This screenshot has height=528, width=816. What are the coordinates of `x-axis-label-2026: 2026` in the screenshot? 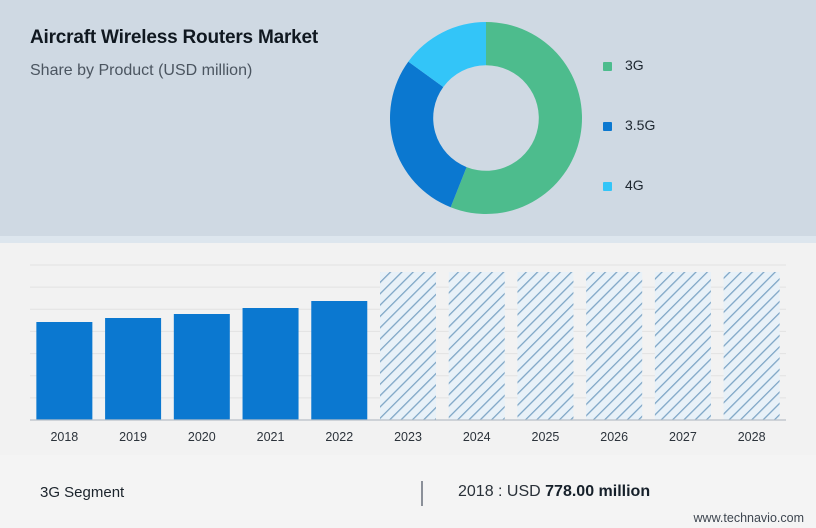 It's located at (614, 437).